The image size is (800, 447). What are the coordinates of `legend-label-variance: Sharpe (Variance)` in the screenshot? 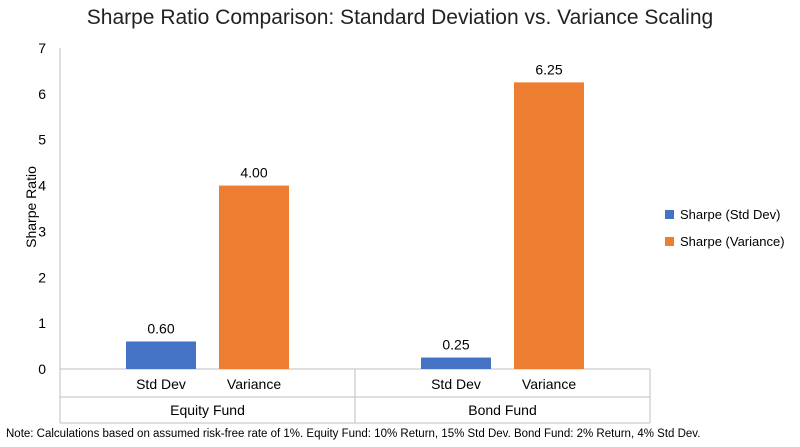 It's located at (732, 241).